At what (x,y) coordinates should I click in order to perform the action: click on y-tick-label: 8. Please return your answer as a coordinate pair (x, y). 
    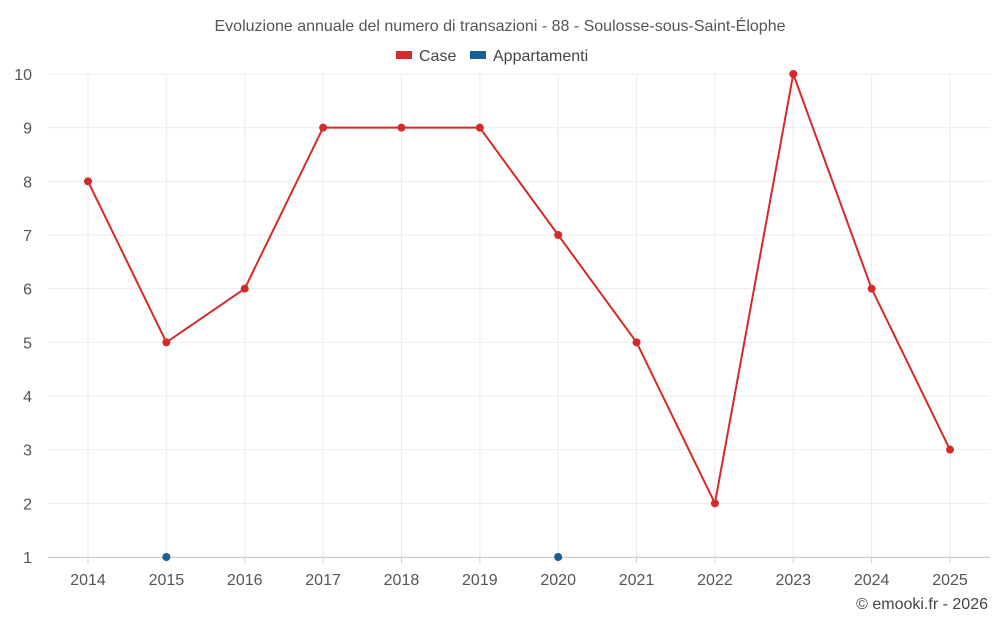
    Looking at the image, I should click on (27, 182).